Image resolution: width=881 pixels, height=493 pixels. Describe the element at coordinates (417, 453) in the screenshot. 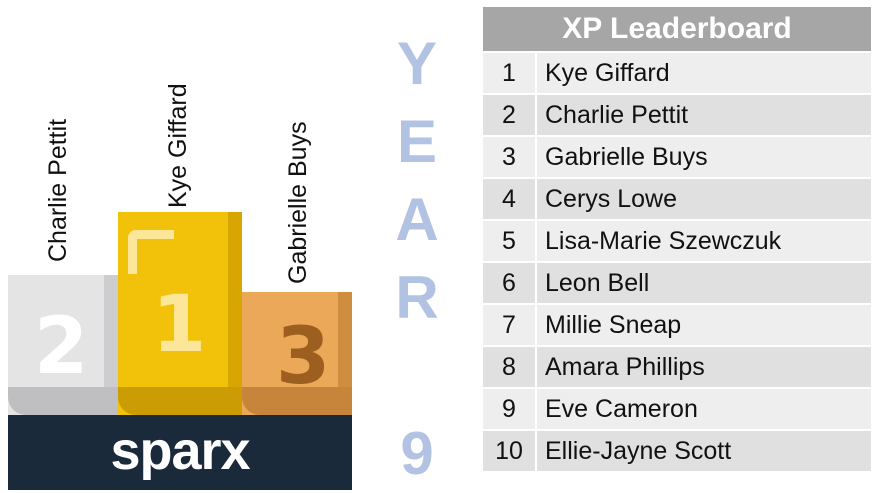

I see `year-number: 9` at that location.